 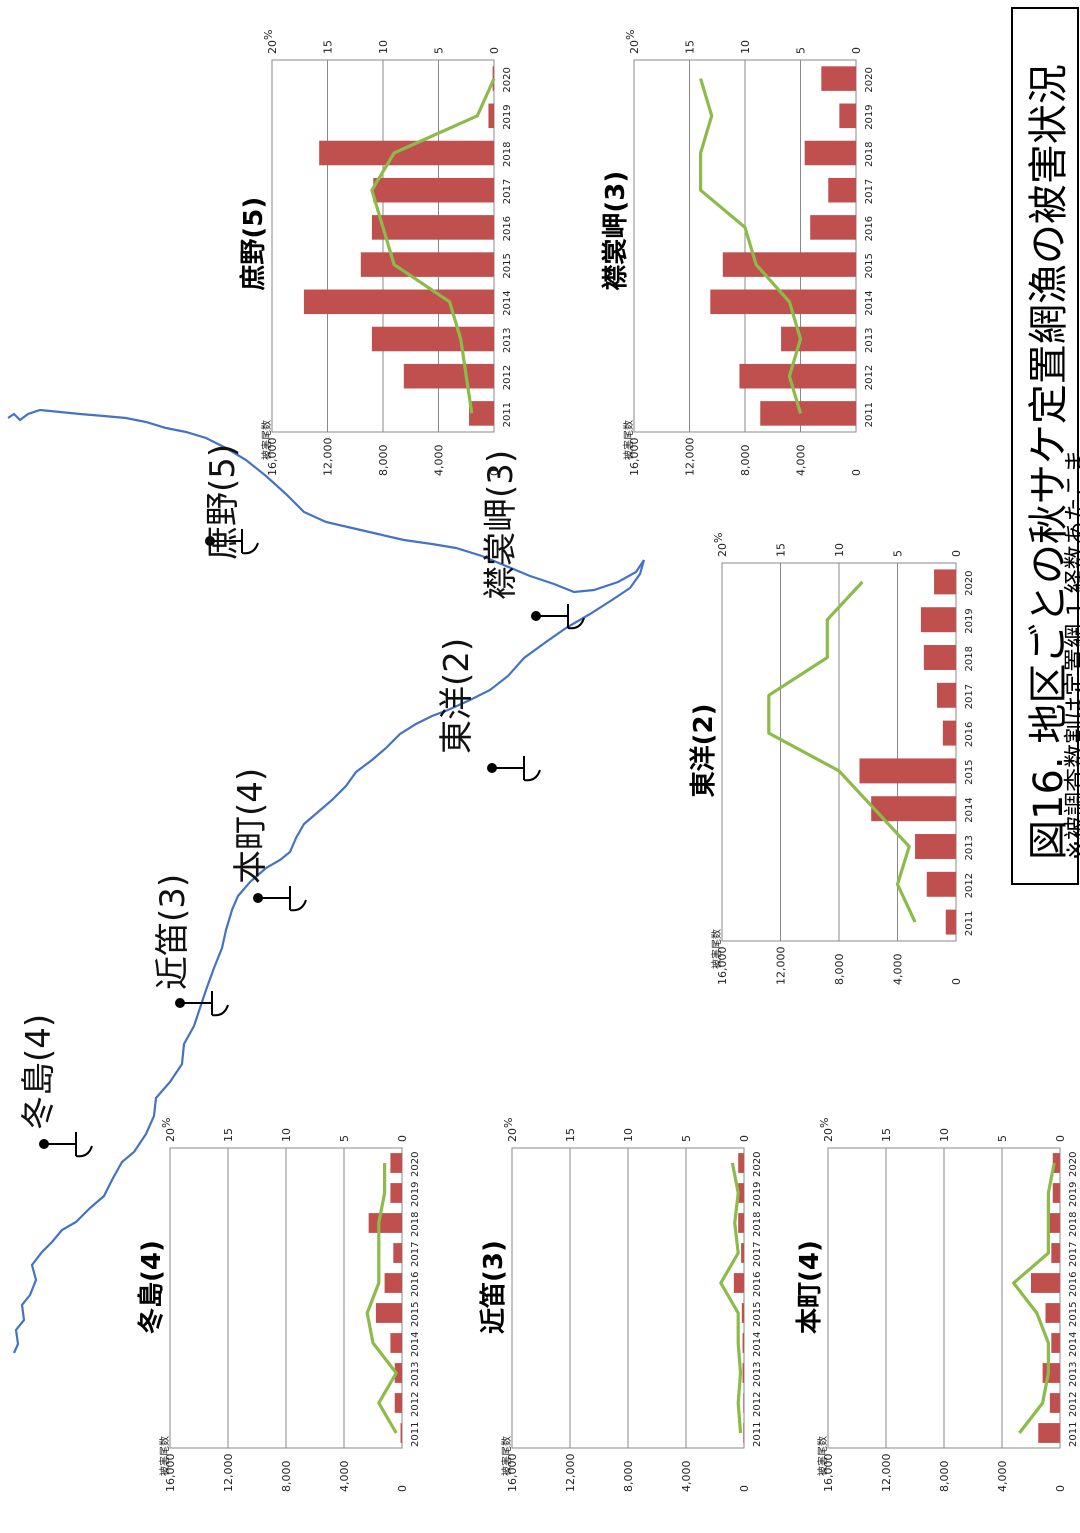 I want to click on place-label: 冬島(4), so click(x=39, y=1072).